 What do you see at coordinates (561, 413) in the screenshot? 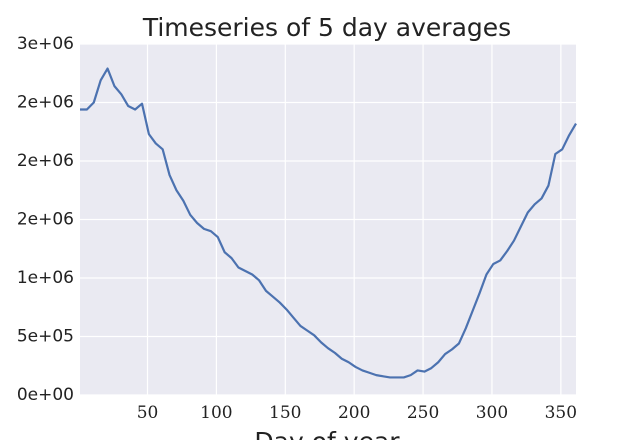
I see `x-tick-label: 350` at bounding box center [561, 413].